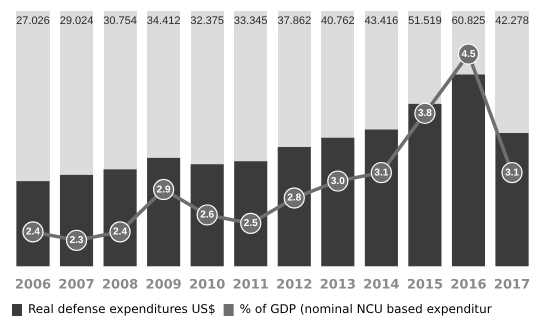 The height and width of the screenshot is (326, 545). What do you see at coordinates (251, 21) in the screenshot?
I see `data-label: 33.345` at bounding box center [251, 21].